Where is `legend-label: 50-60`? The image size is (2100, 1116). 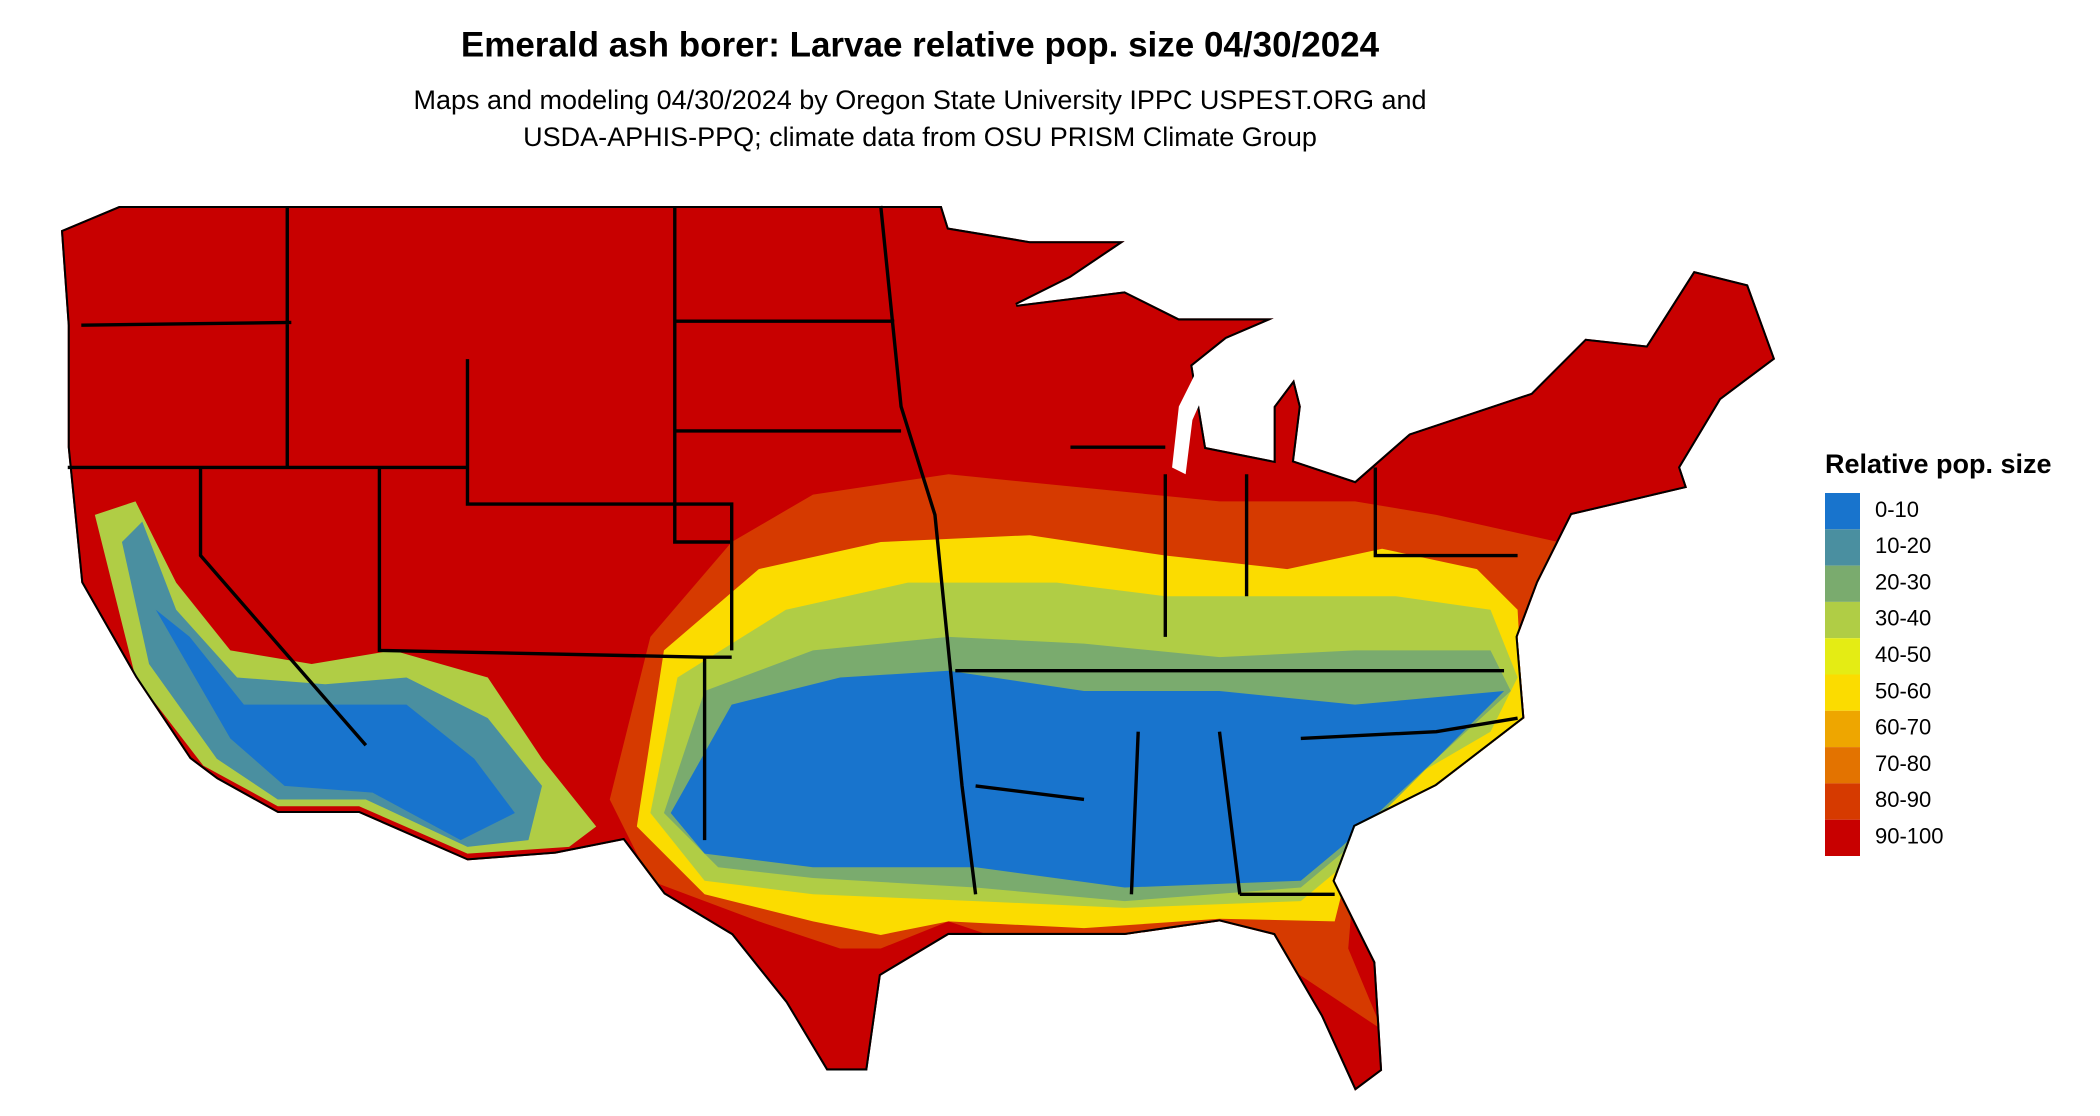 legend-label: 50-60 is located at coordinates (1903, 690).